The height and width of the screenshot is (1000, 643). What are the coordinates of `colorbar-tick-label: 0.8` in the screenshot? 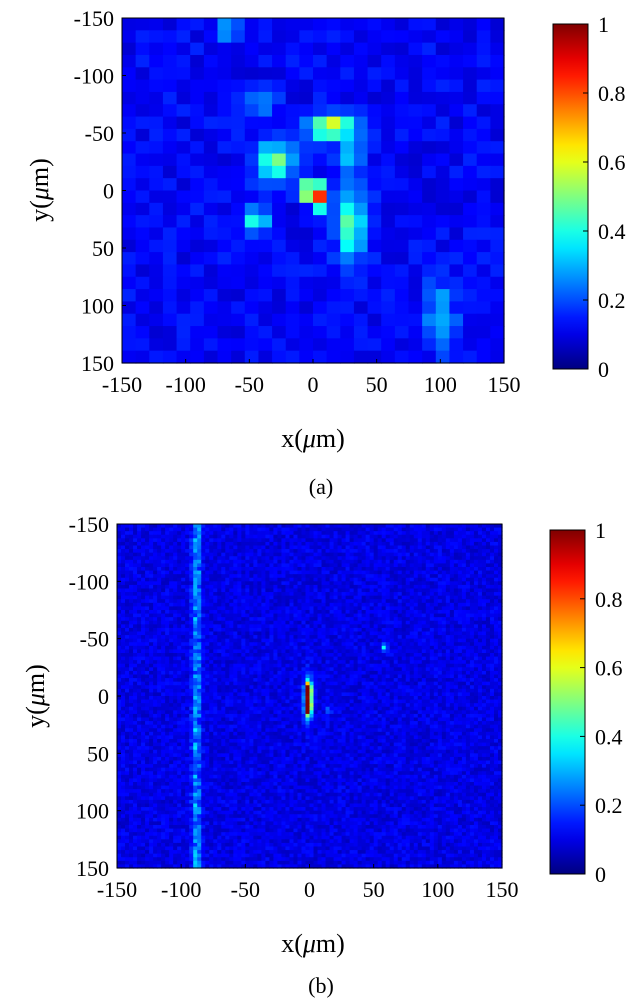 It's located at (612, 93).